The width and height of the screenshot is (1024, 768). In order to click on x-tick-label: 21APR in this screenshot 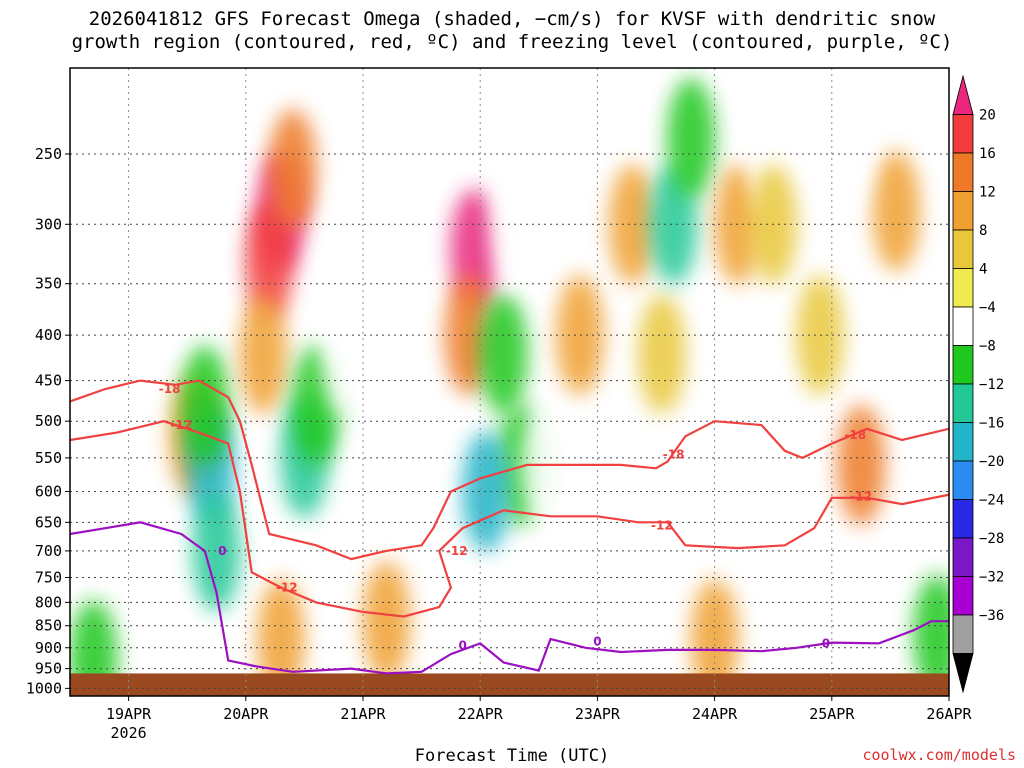, I will do `click(363, 714)`.